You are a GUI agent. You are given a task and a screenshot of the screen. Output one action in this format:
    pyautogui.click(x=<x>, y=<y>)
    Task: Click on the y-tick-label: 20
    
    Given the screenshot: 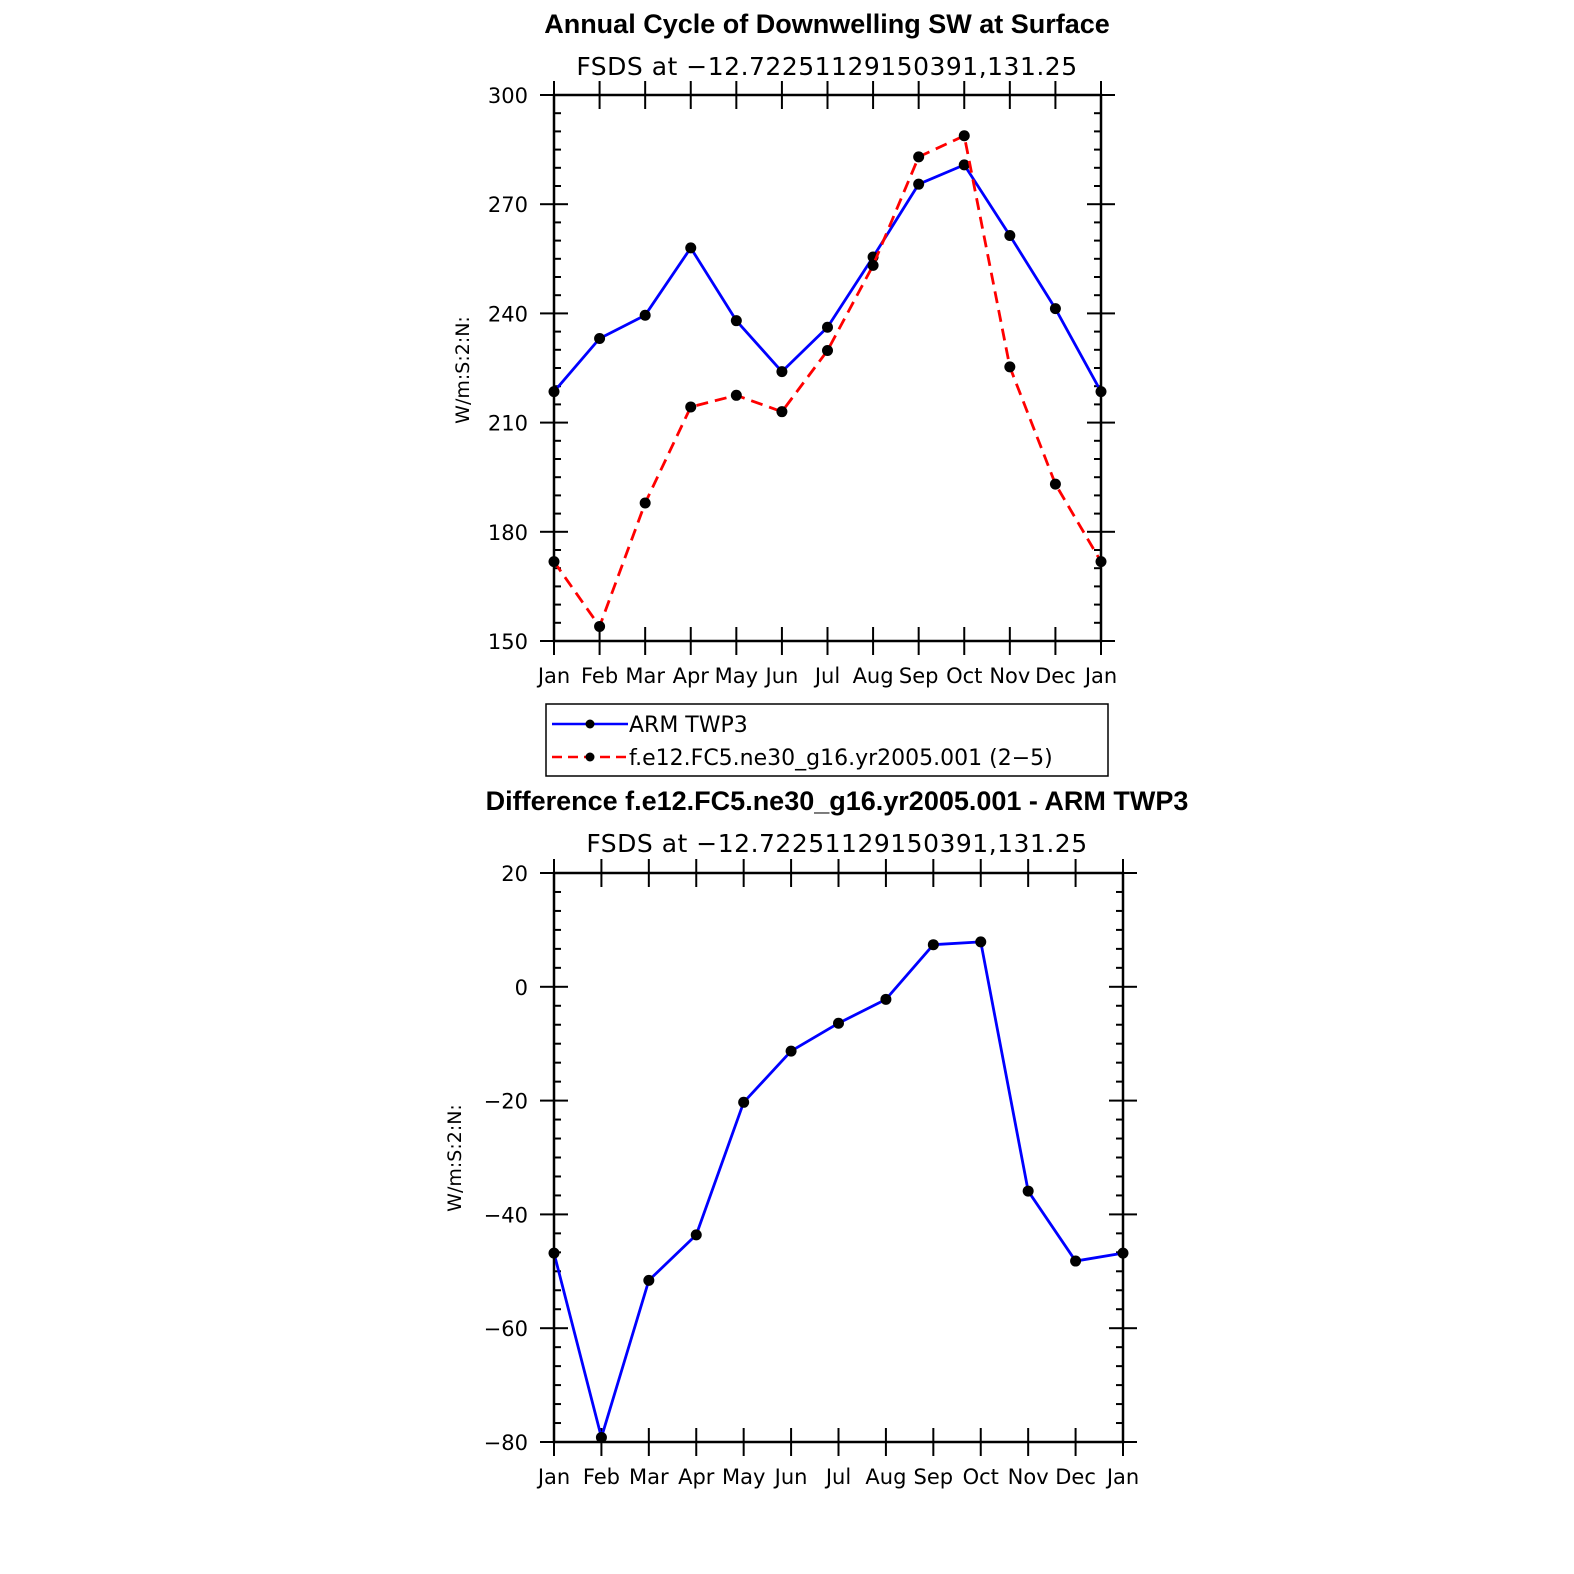 What is the action you would take?
    pyautogui.click(x=514, y=874)
    